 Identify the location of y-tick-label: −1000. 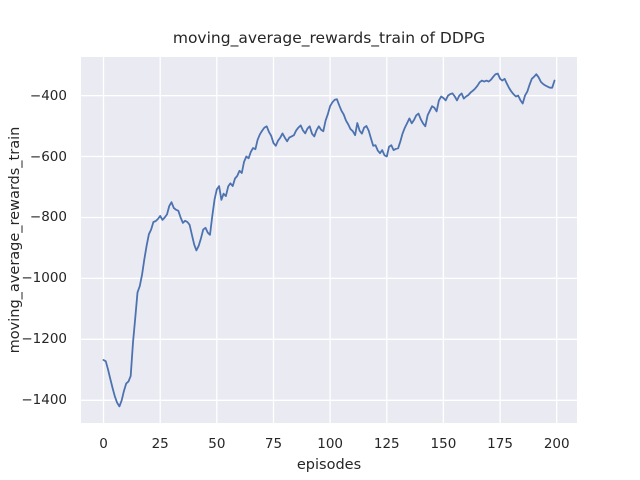
(44, 278).